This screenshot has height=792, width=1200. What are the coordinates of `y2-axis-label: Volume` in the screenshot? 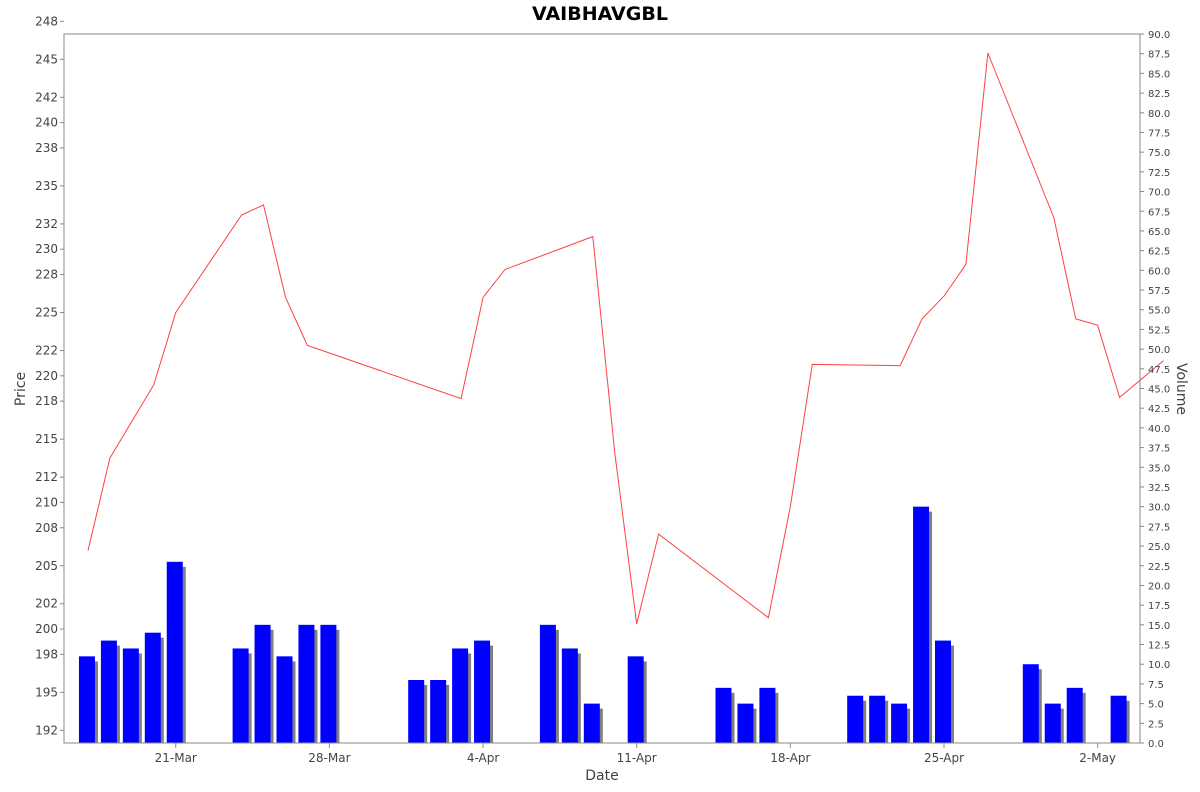 It's located at (1181, 389).